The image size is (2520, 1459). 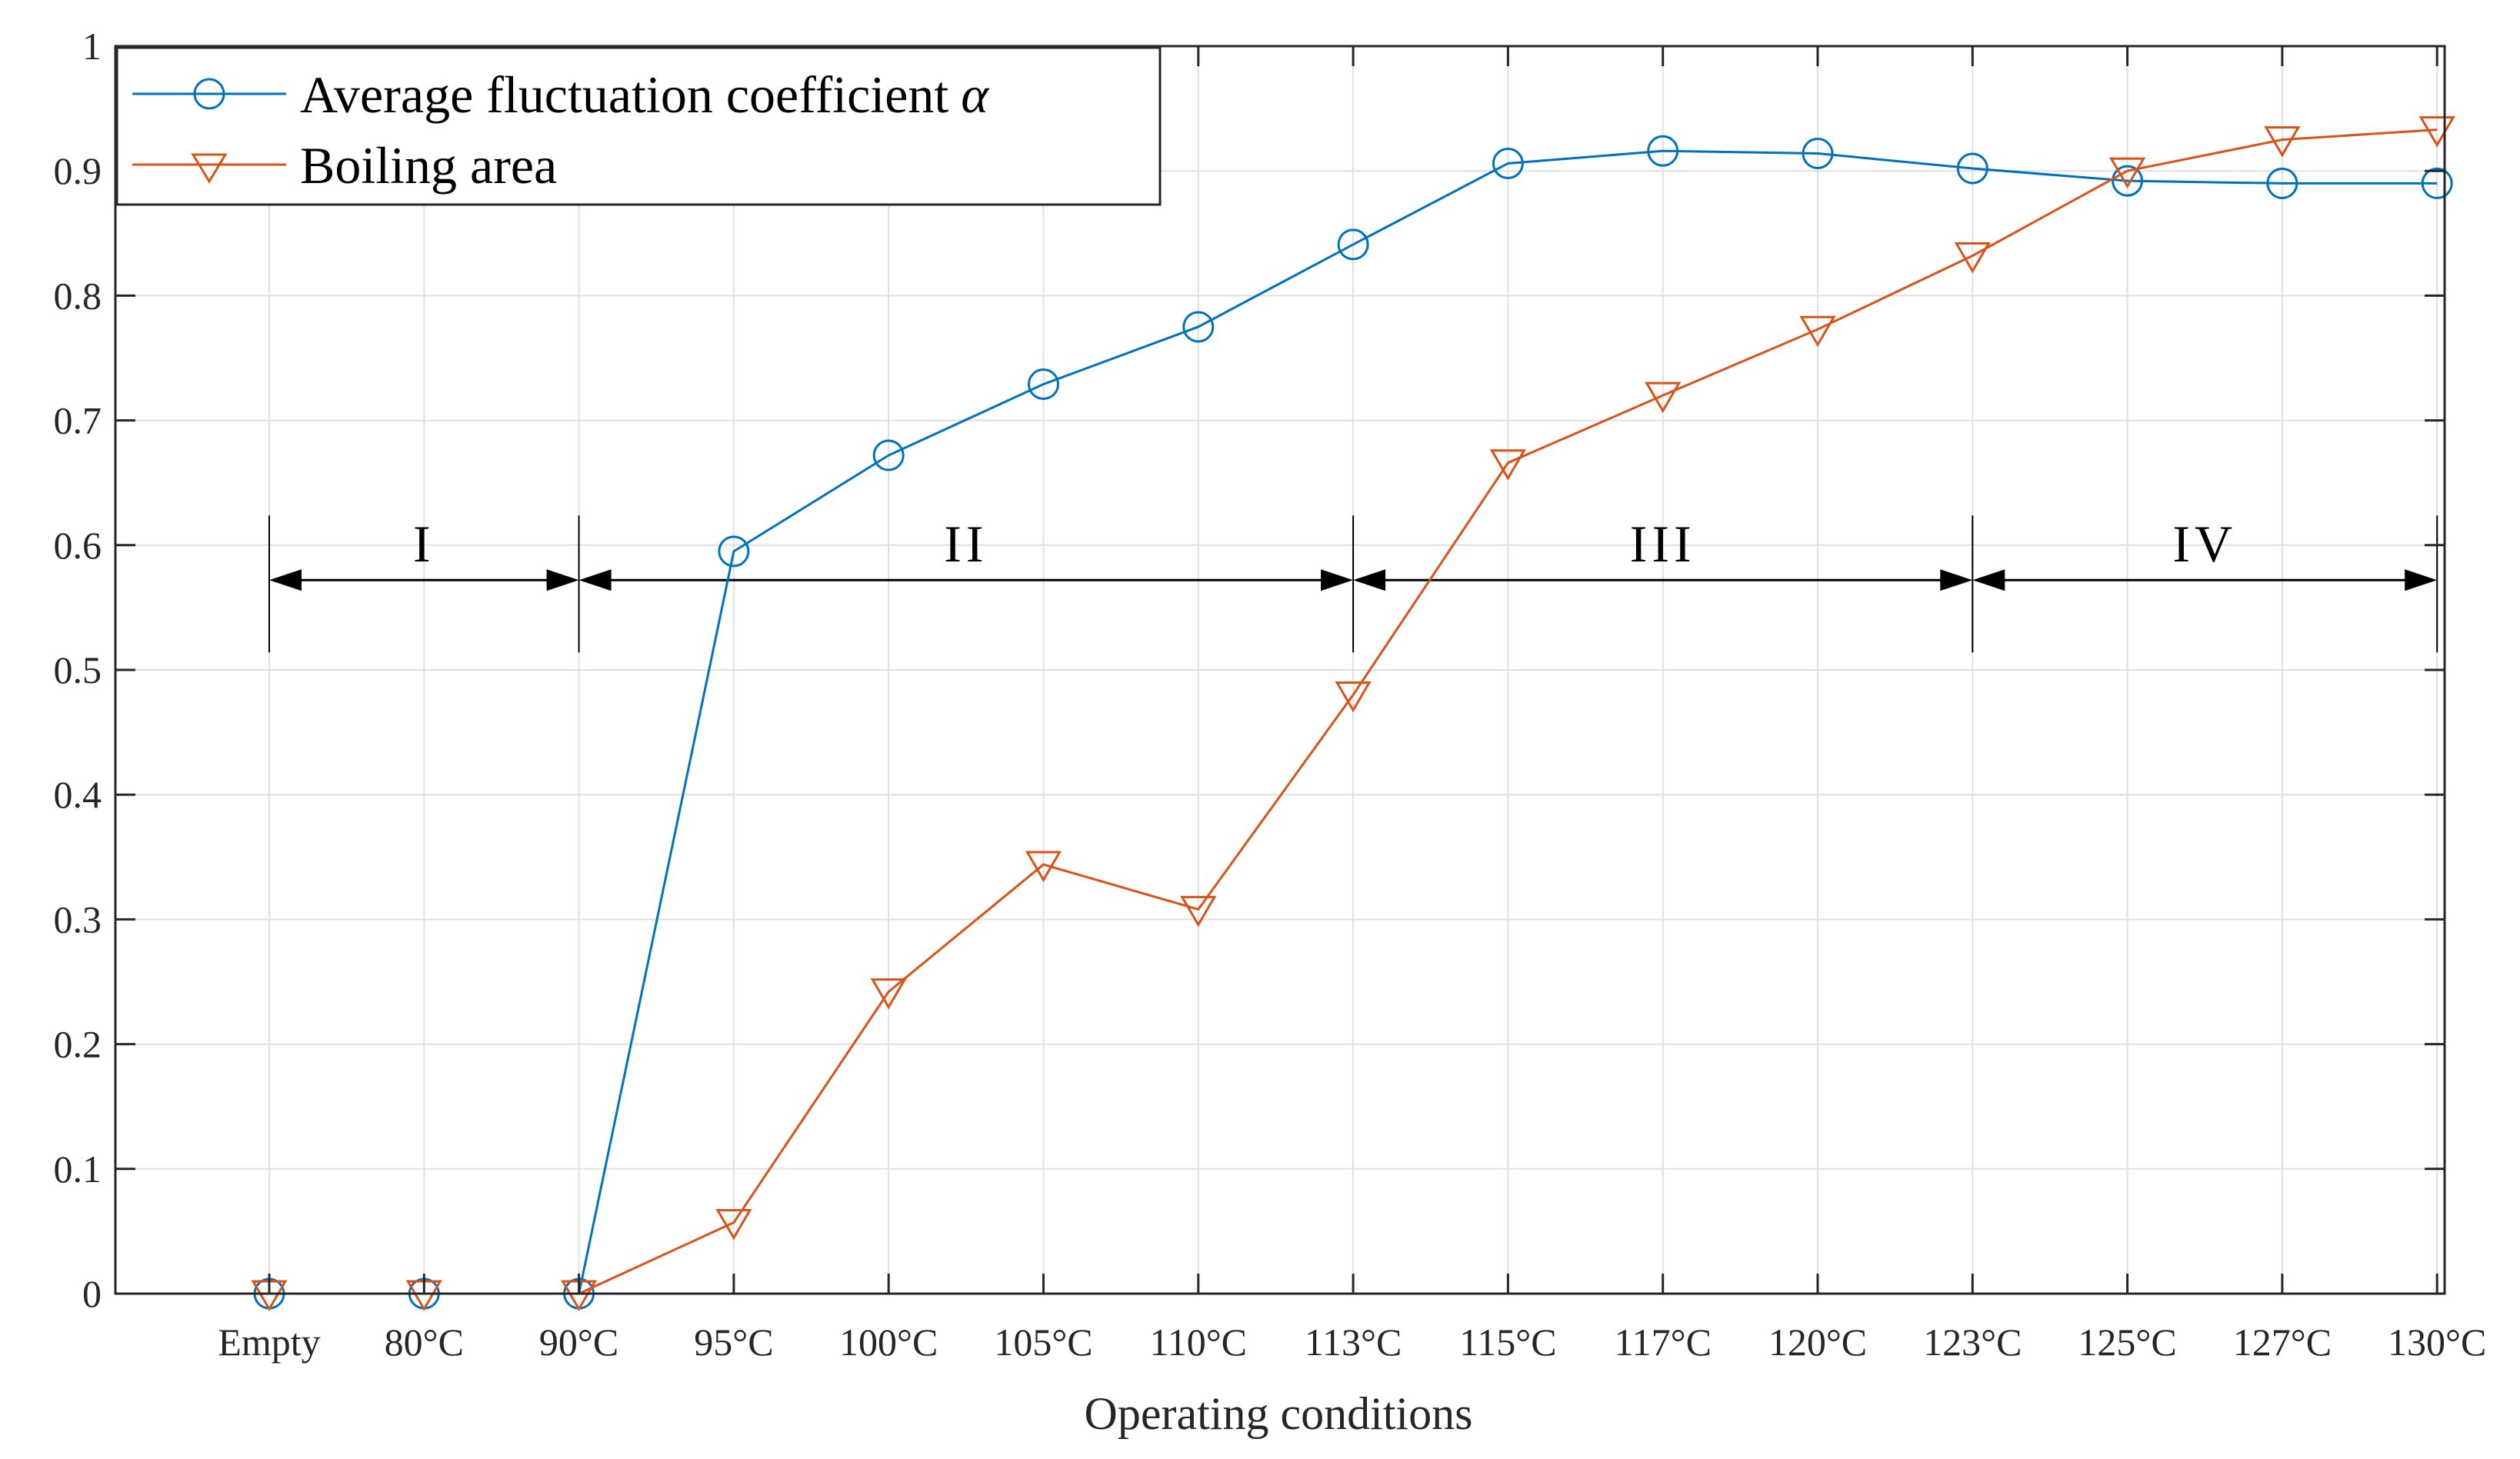 What do you see at coordinates (2437, 1342) in the screenshot?
I see `x-tick-label: 130°C` at bounding box center [2437, 1342].